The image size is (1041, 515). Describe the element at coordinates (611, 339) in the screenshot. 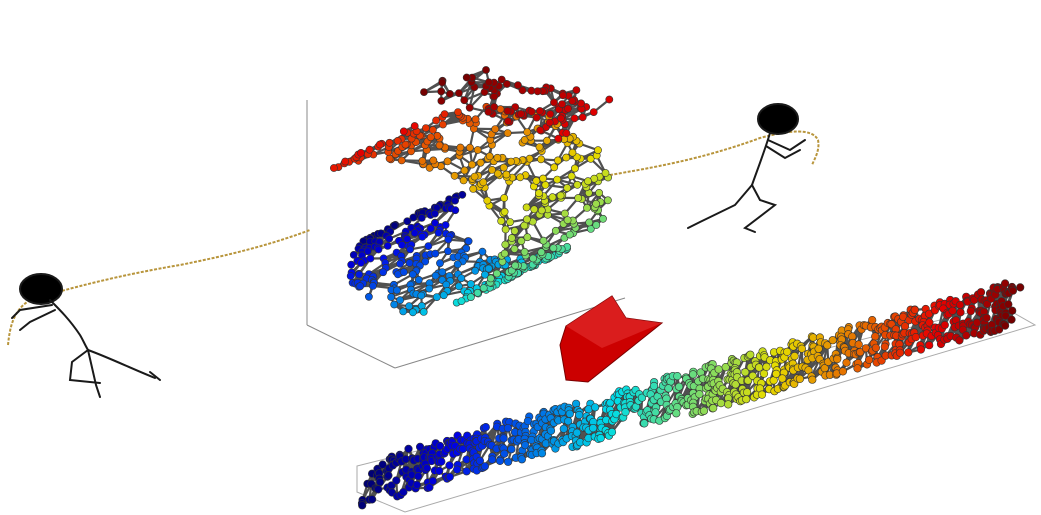

I see `transform-arrow` at that location.